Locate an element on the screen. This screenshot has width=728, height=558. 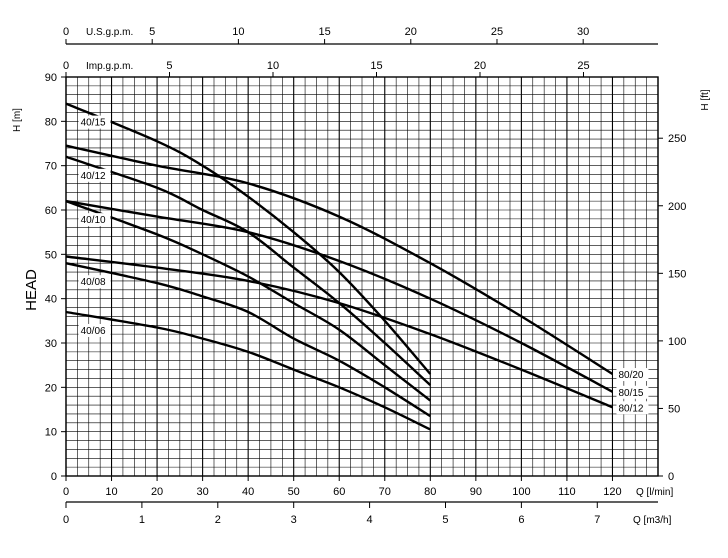
impgpm-axis-unit: Imp.g.p.m. is located at coordinates (109, 66).